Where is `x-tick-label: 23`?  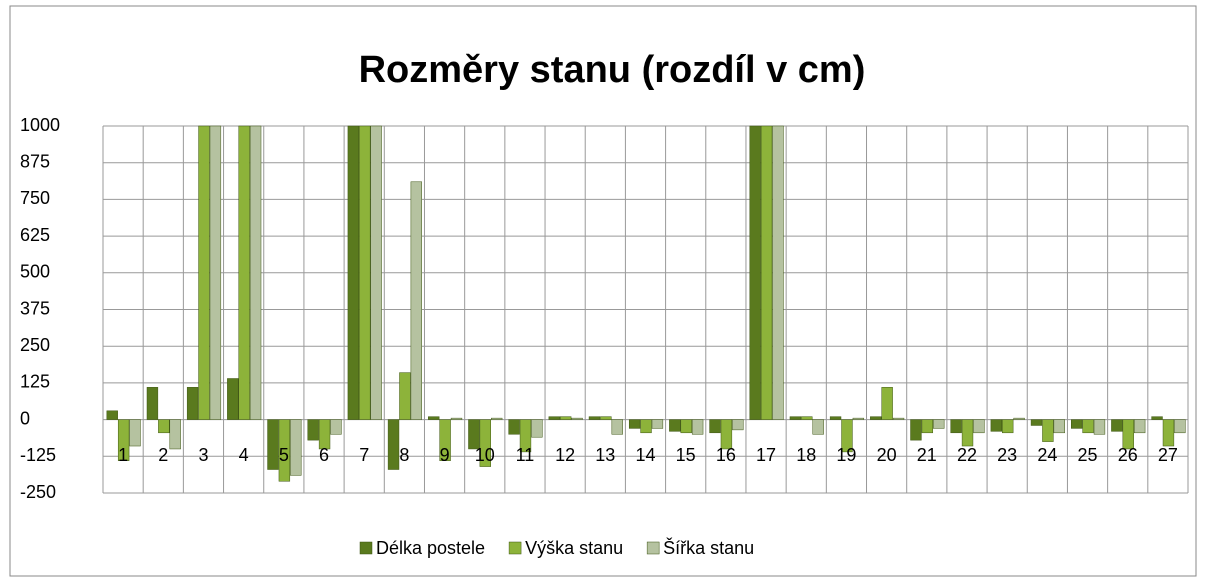
x-tick-label: 23 is located at coordinates (1007, 455).